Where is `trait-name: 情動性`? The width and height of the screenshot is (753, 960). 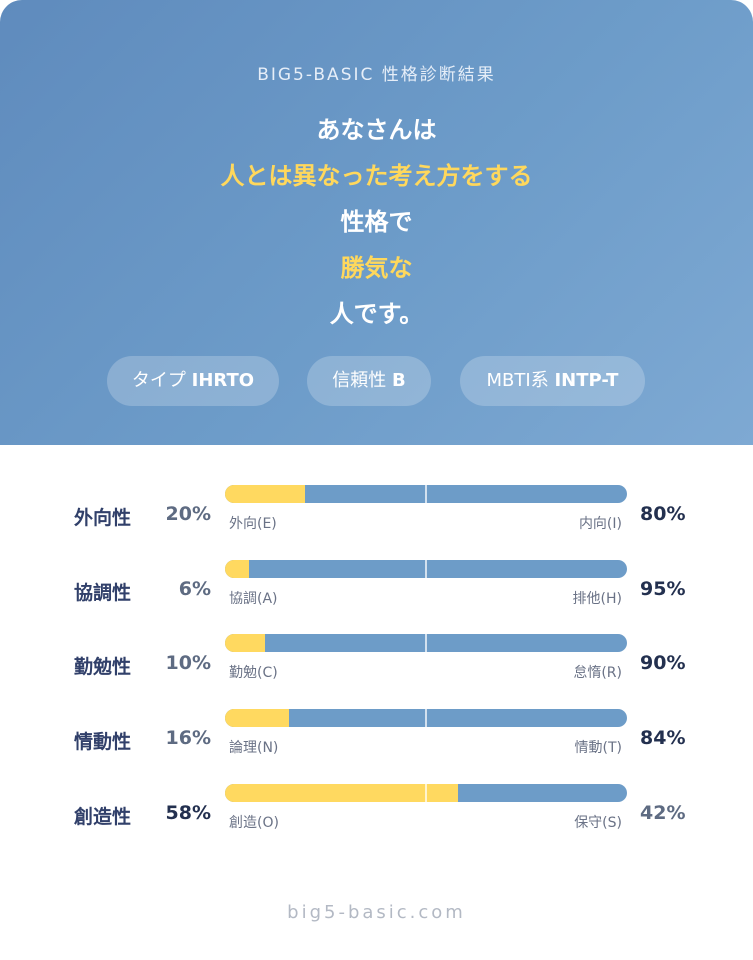 trait-name: 情動性 is located at coordinates (103, 742).